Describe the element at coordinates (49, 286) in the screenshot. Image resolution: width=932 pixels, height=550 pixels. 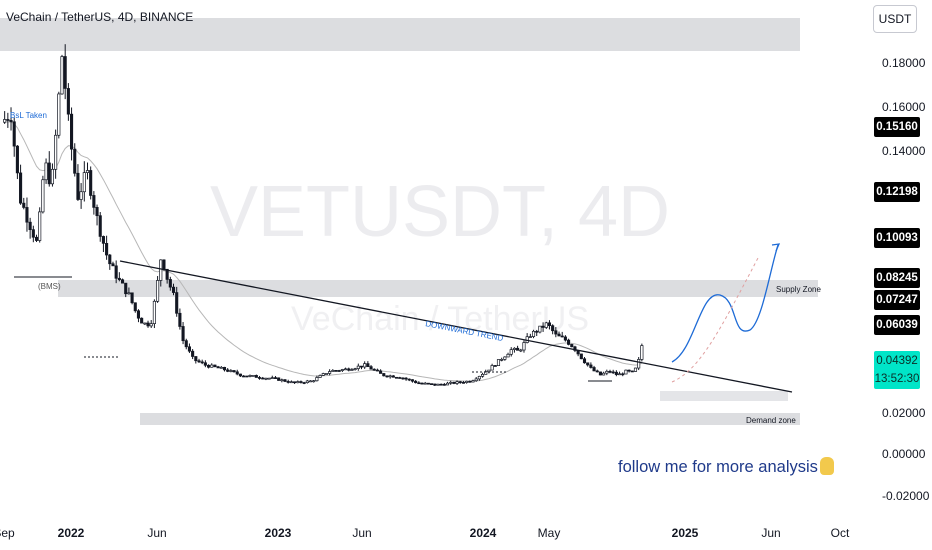
I see `bms-label: (BMS)` at that location.